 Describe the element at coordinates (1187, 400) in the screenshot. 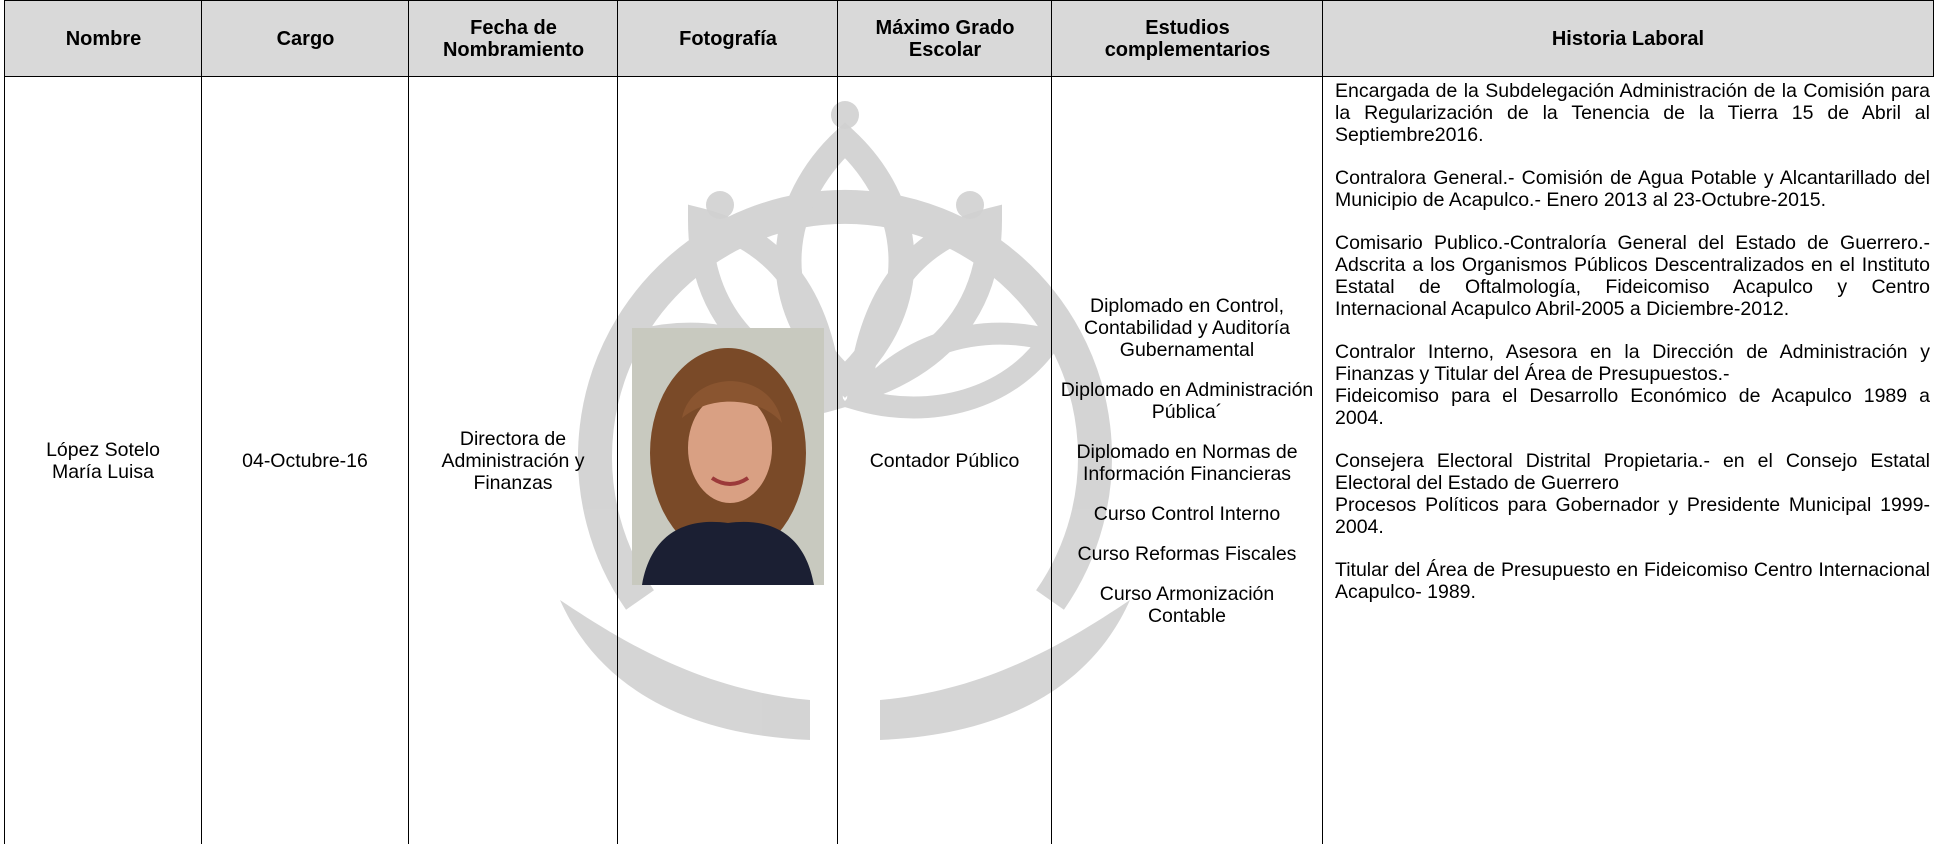

I see `course: Diplomado en Administración Pública´` at that location.